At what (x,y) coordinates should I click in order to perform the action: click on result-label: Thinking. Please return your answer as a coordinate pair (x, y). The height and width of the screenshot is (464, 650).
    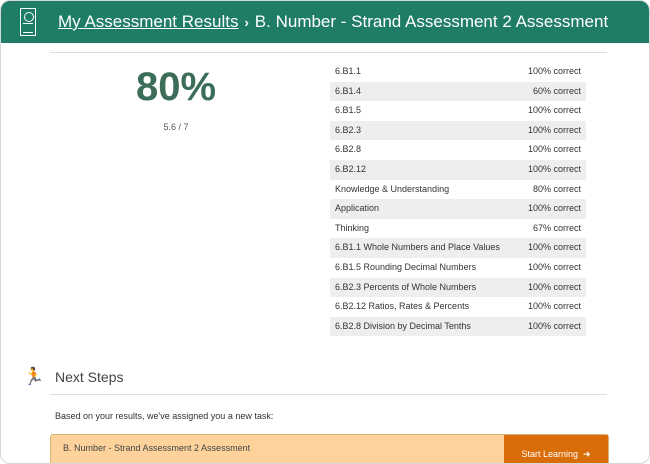
    Looking at the image, I should click on (352, 227).